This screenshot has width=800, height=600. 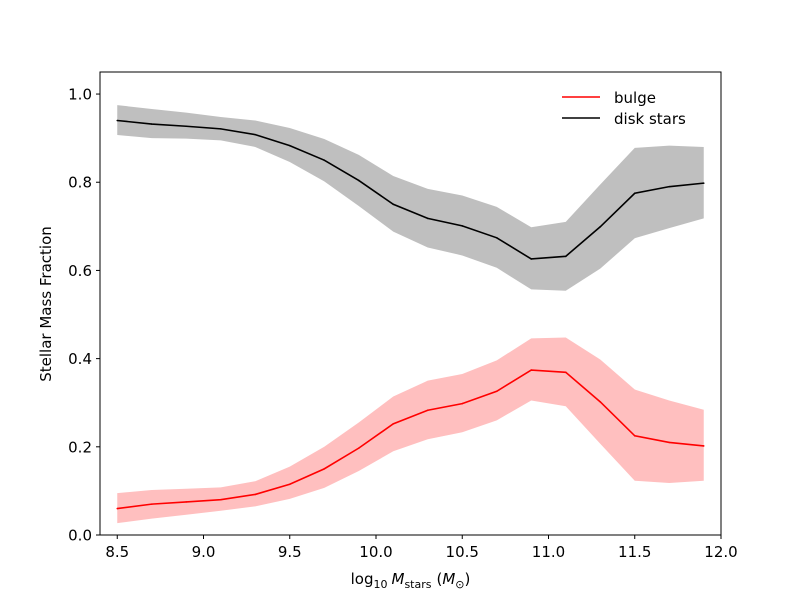 I want to click on x-axis-title: log10 Mstars (M⊙), so click(x=411, y=580).